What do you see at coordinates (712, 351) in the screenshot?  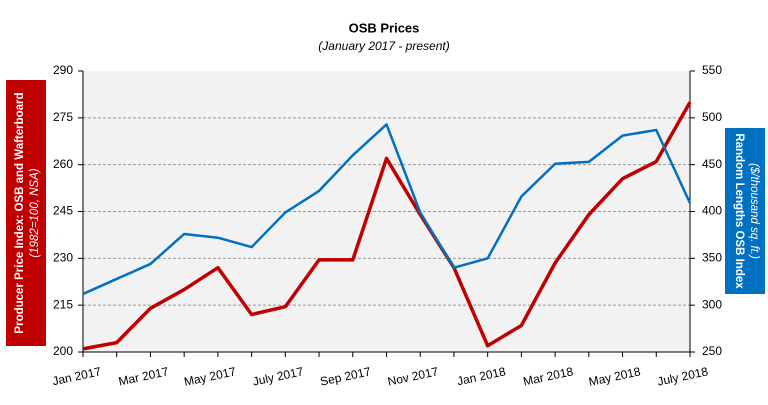 I see `y2-tick-label: 250` at bounding box center [712, 351].